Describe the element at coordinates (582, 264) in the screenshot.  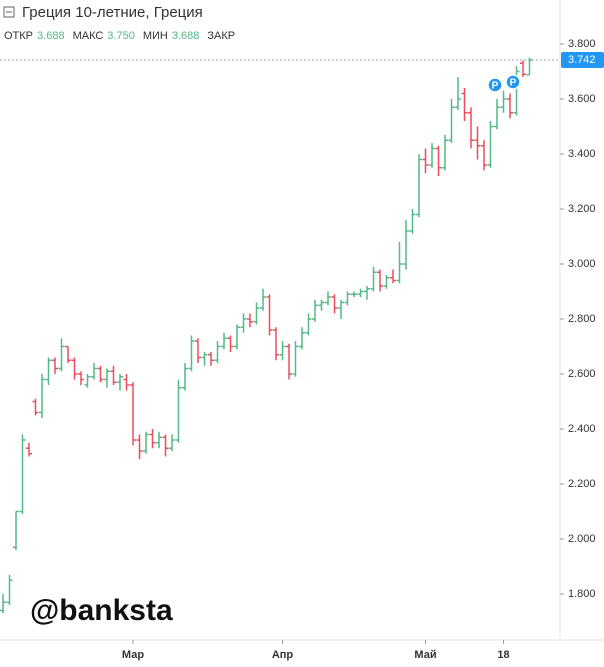
I see `y-tick-label: 3.000` at that location.